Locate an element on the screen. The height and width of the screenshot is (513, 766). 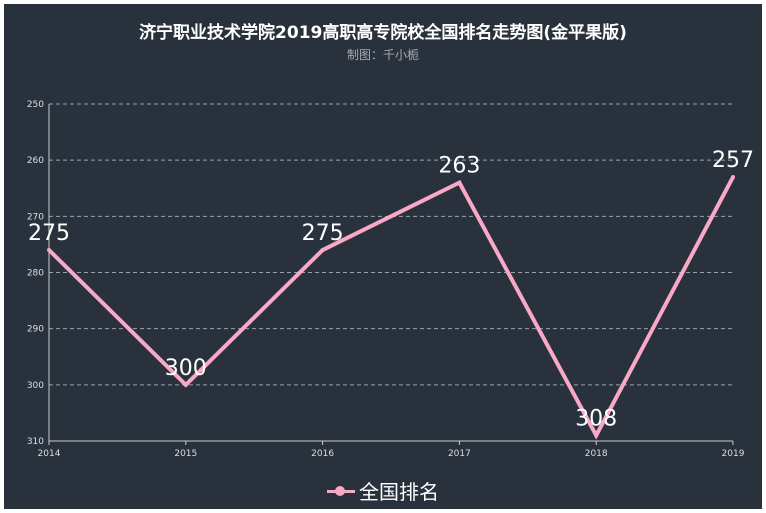
x-tick-label: 2019 is located at coordinates (733, 454).